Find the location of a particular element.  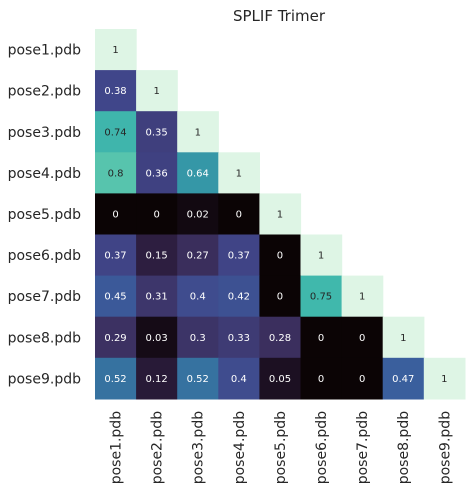

cell-value-label: 0.8 is located at coordinates (116, 173).